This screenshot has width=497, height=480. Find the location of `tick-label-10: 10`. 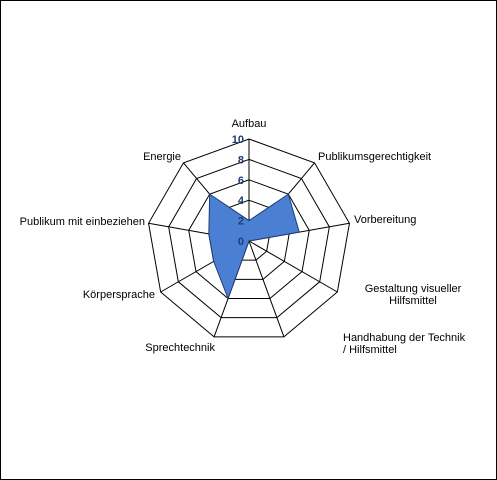

tick-label-10: 10 is located at coordinates (238, 140).